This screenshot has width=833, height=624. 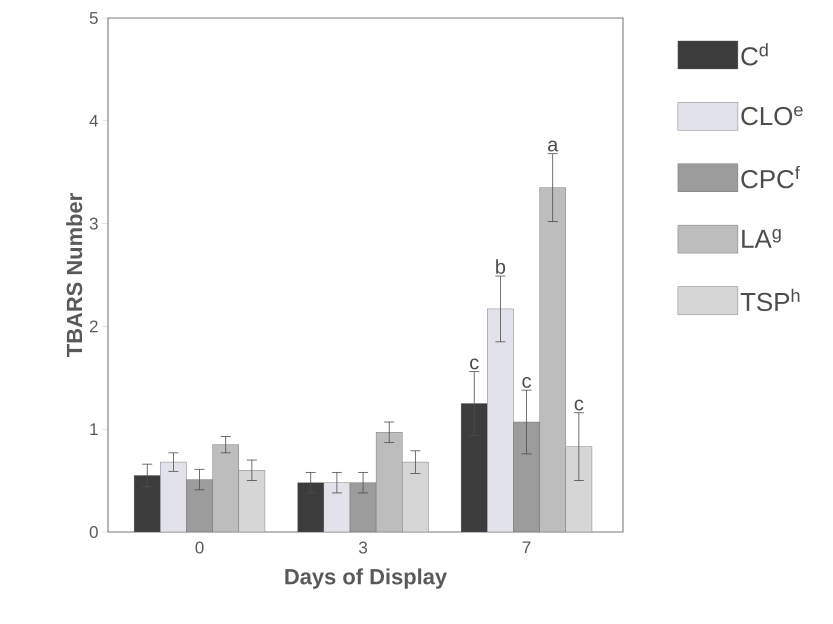 I want to click on y-tick-label: 3, so click(x=94, y=224).